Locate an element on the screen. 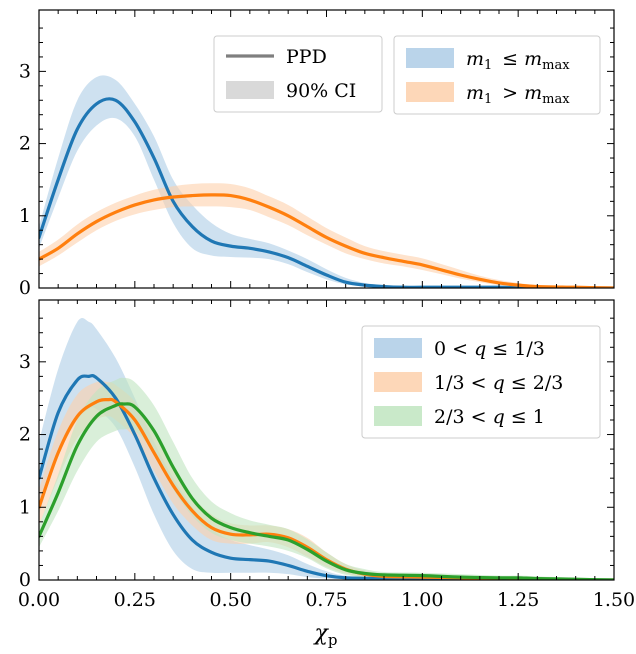  x-tick-label: 1.25 is located at coordinates (518, 600).